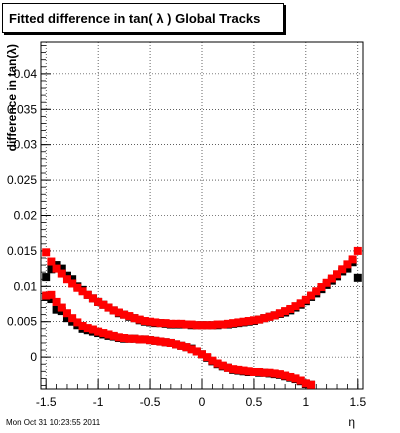  Describe the element at coordinates (254, 402) in the screenshot. I see `x-tick-label: 0.5` at that location.